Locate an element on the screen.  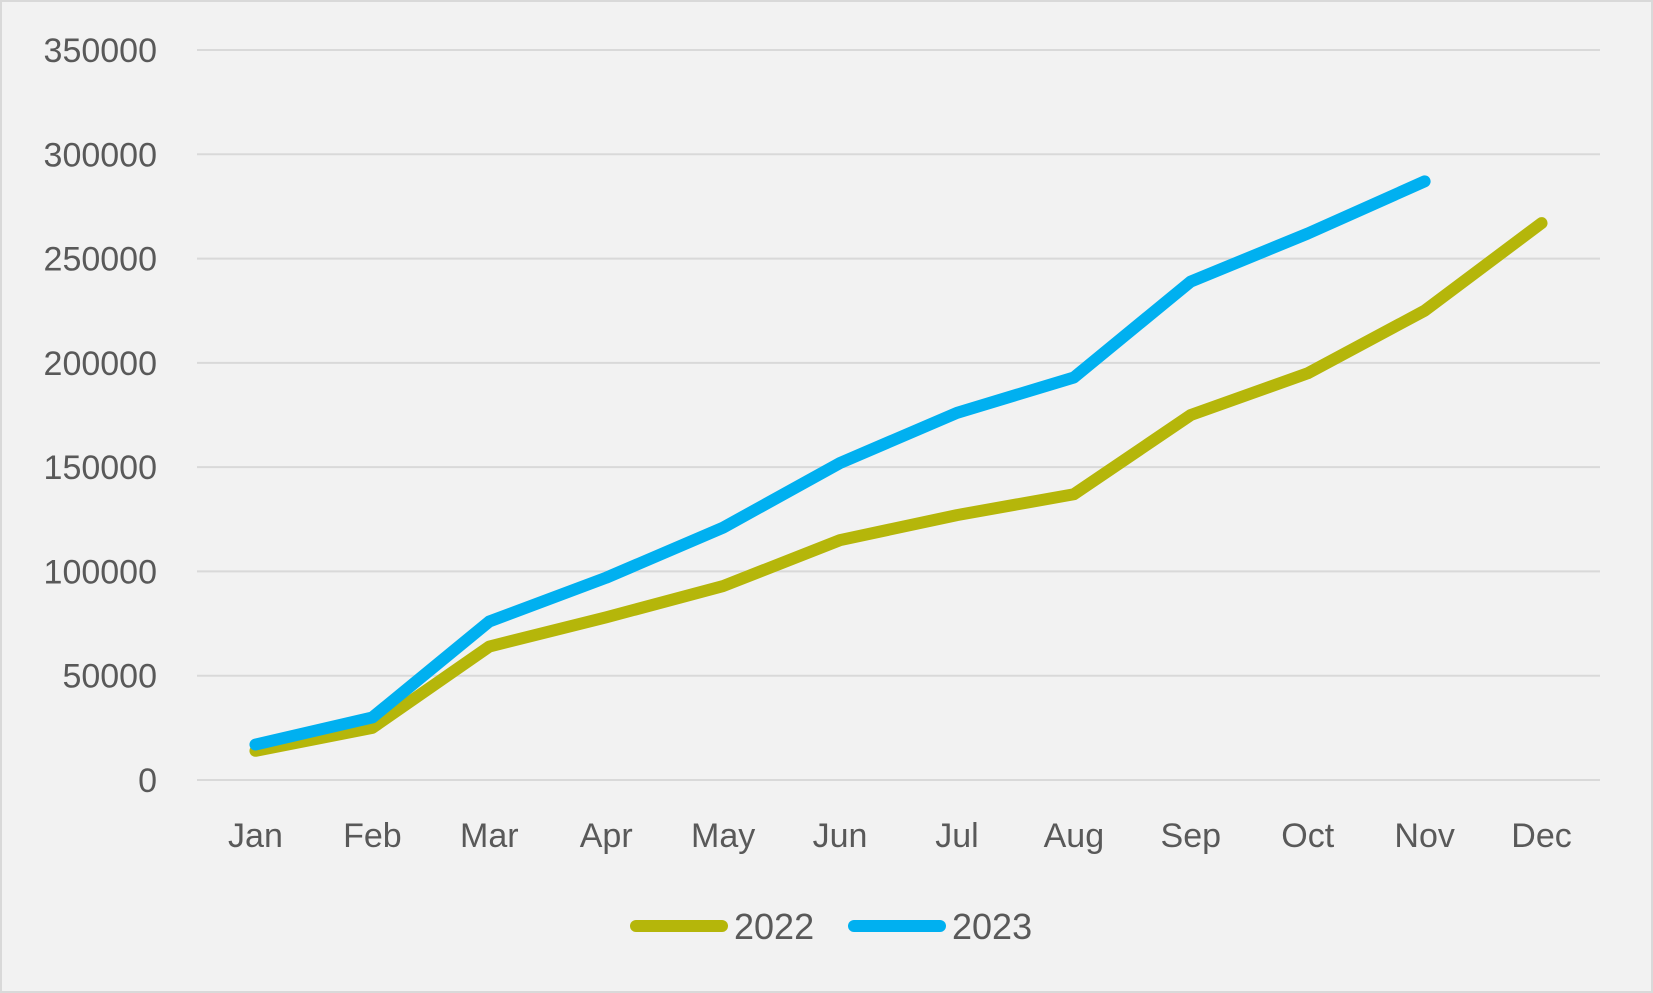
data-point-2022-Apr is located at coordinates (606, 617).